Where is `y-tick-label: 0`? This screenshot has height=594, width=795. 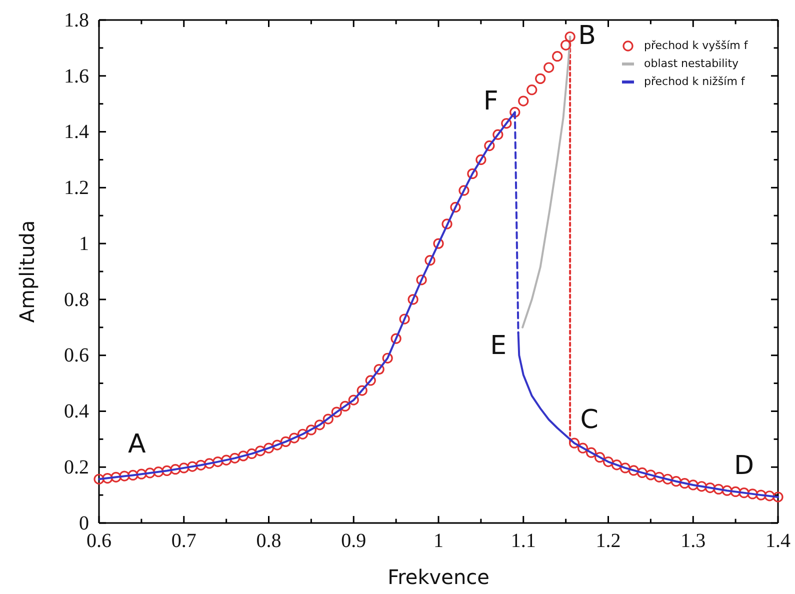
y-tick-label: 0 is located at coordinates (84, 523).